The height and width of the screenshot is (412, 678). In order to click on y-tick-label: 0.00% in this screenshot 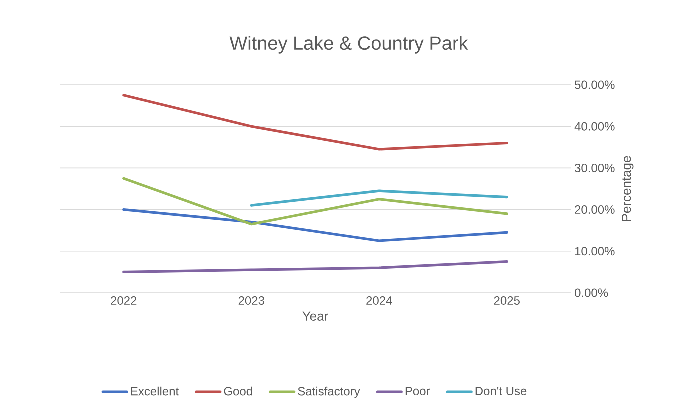, I will do `click(591, 293)`.